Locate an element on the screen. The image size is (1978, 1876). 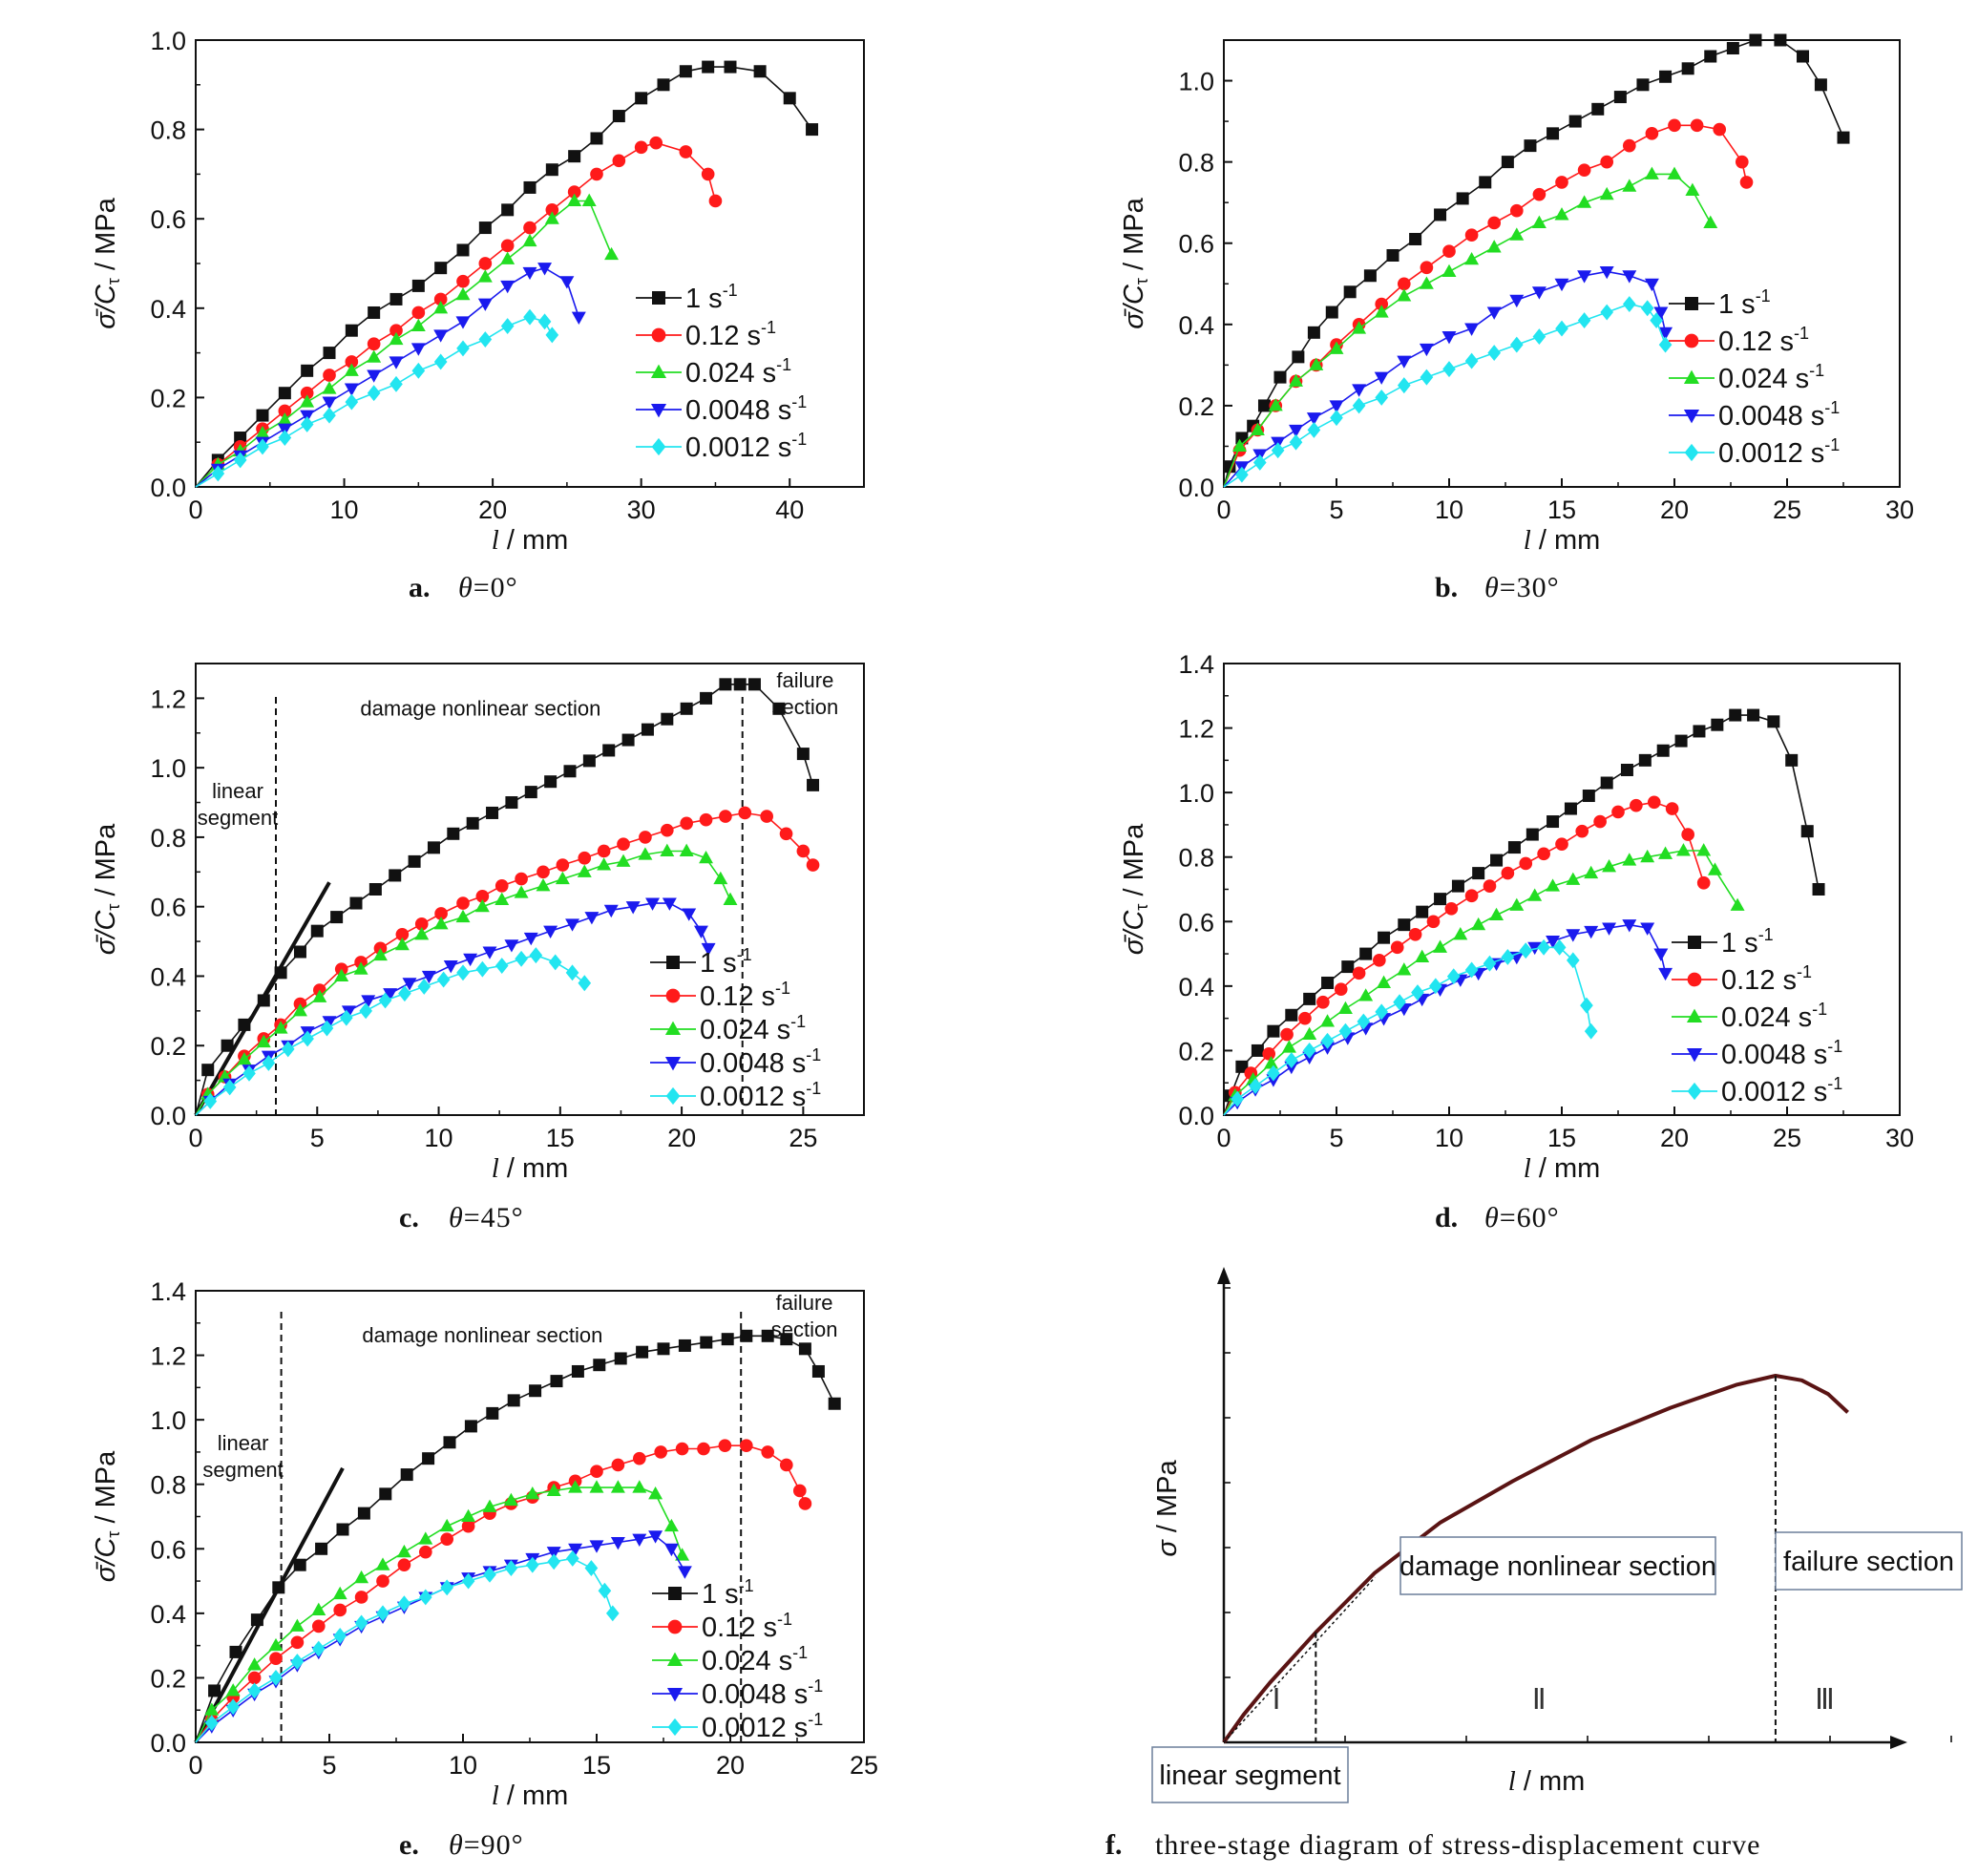
x-axis-title: l / mm is located at coordinates (1547, 1781).